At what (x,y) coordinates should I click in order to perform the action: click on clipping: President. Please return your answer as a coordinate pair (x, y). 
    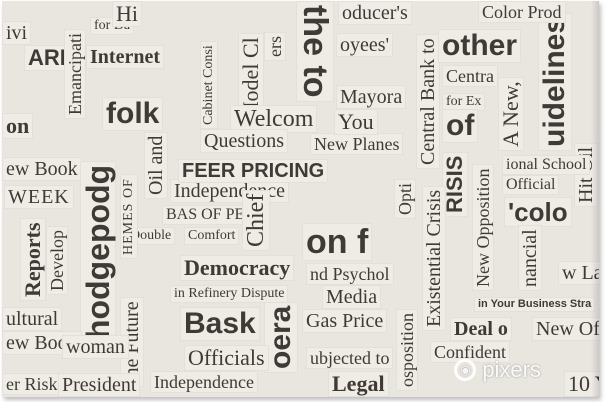
    Looking at the image, I should click on (99, 385).